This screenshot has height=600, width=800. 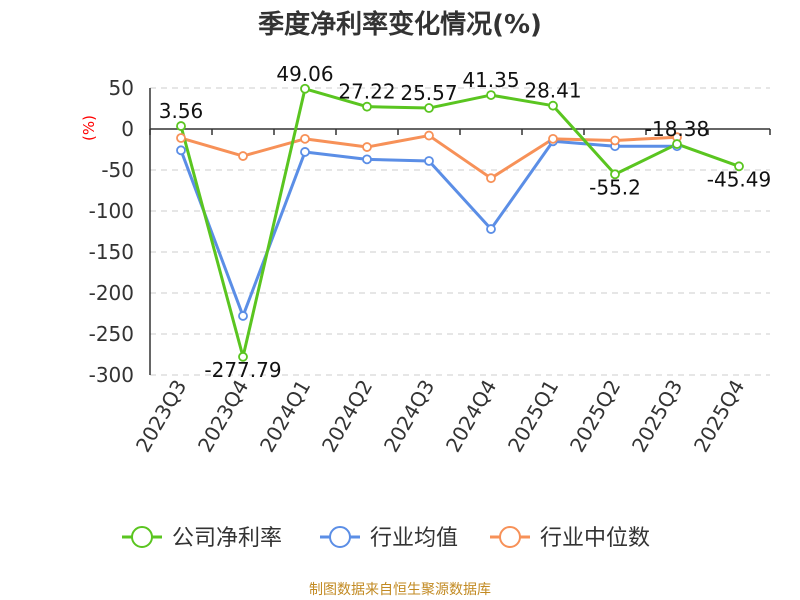 I want to click on data-label: 27.22, so click(x=366, y=92).